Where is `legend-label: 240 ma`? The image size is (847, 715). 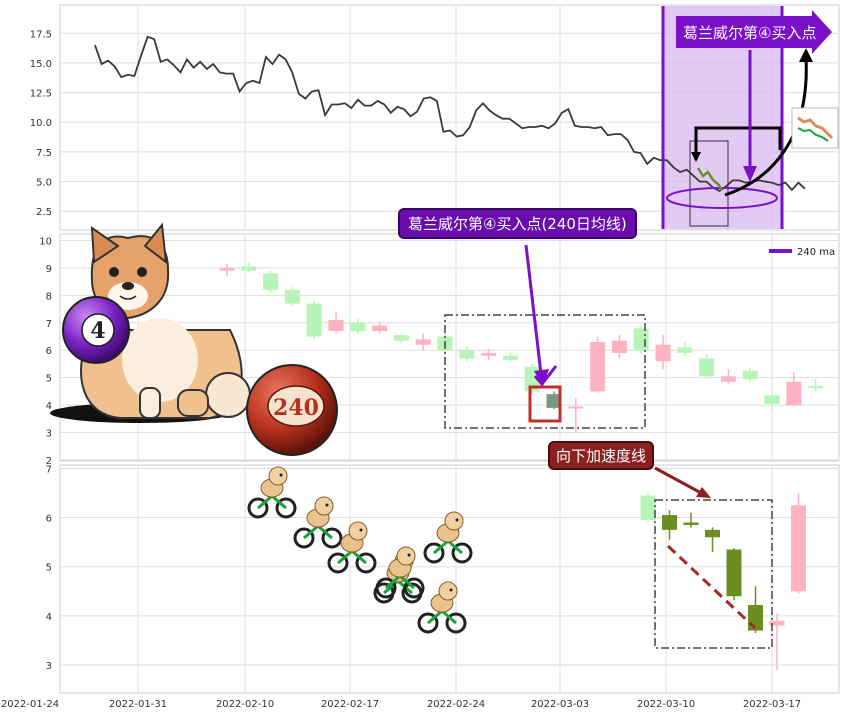 legend-label: 240 ma is located at coordinates (816, 252).